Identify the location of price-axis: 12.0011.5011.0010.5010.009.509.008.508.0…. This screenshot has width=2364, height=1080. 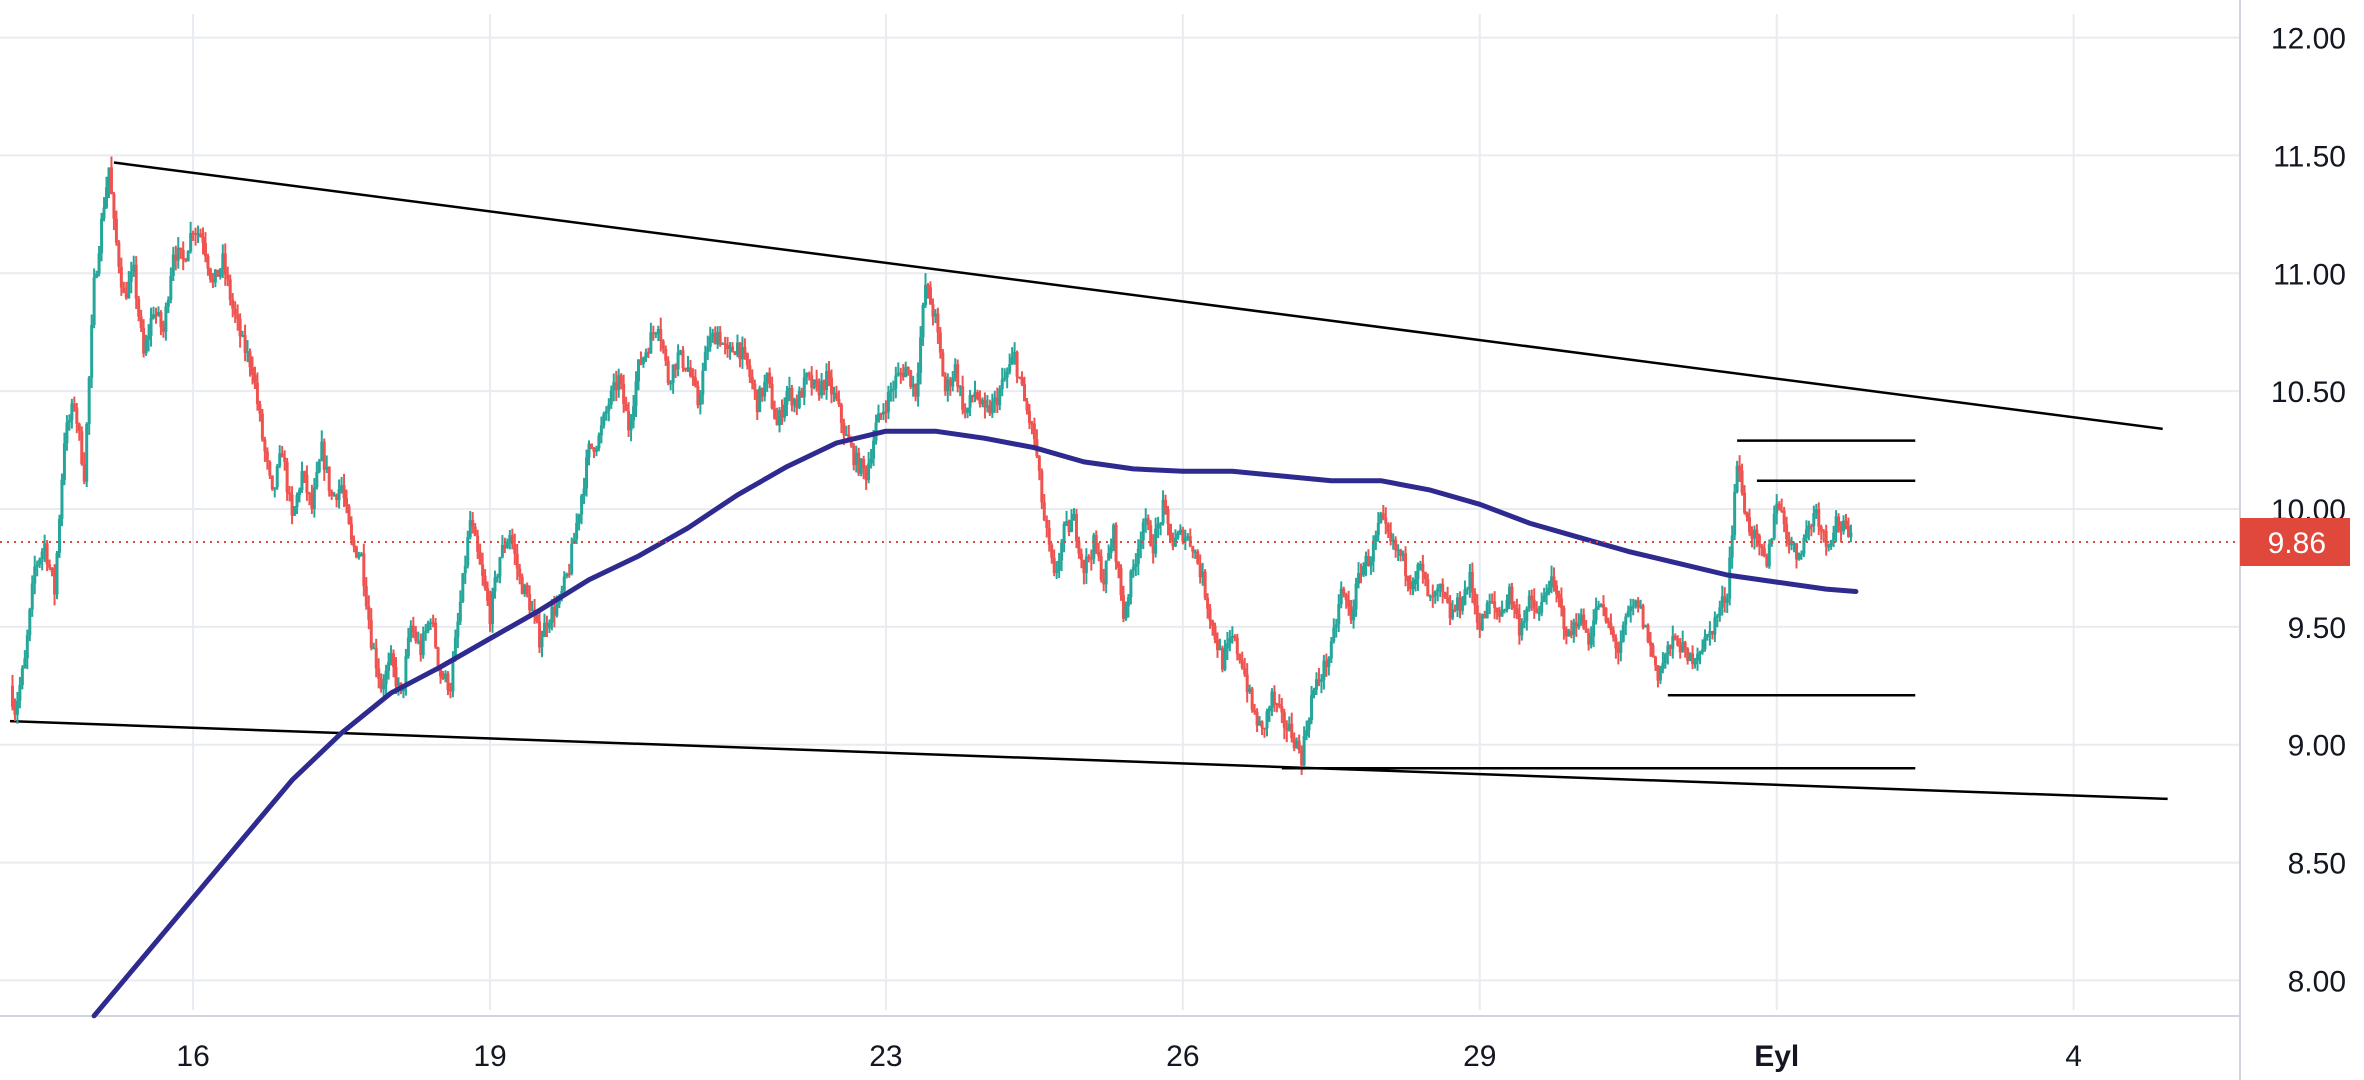
(2308, 511).